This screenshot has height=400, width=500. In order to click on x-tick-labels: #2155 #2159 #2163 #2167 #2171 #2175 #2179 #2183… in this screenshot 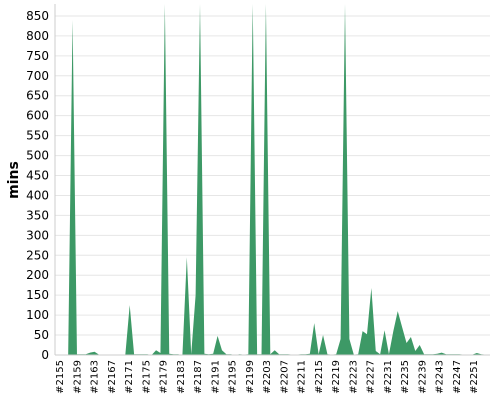, I will do `click(267, 377)`.